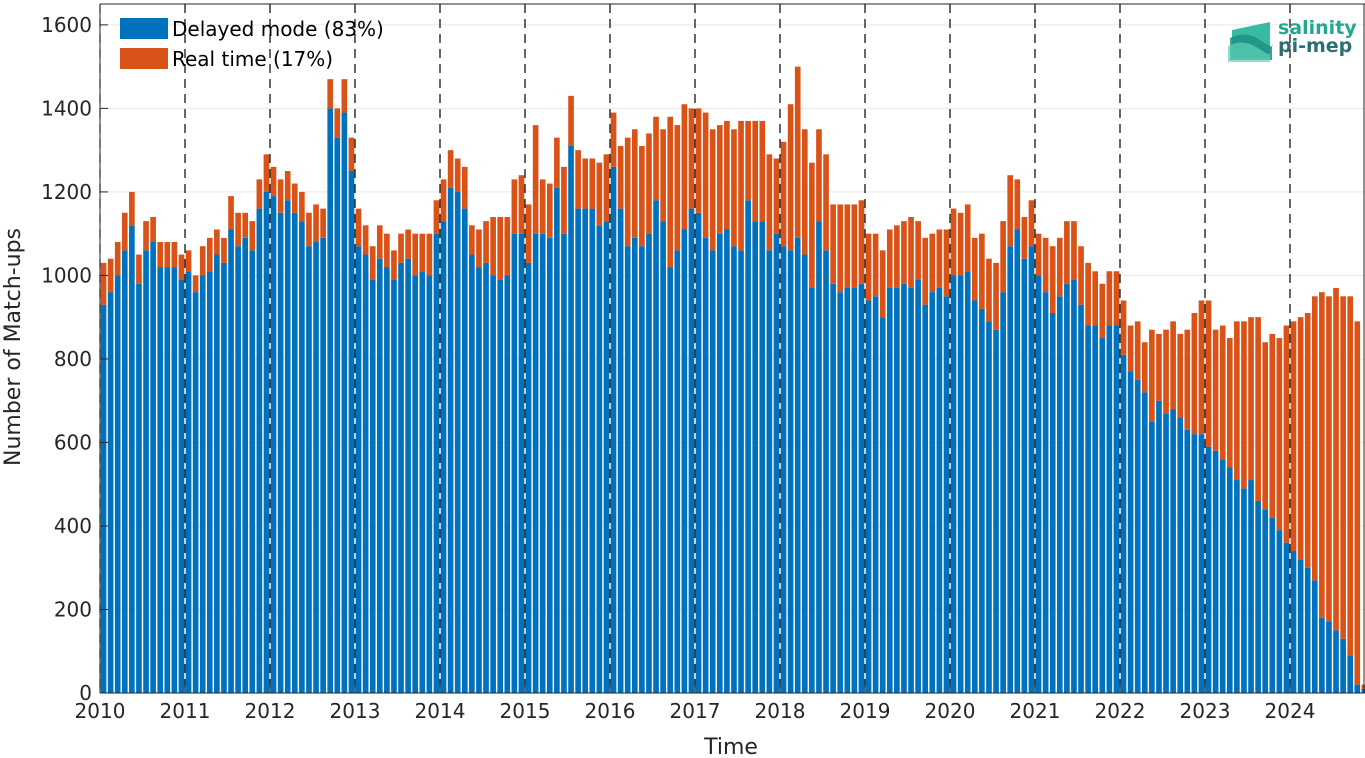  Describe the element at coordinates (66, 25) in the screenshot. I see `y-tick-label: 1600` at that location.